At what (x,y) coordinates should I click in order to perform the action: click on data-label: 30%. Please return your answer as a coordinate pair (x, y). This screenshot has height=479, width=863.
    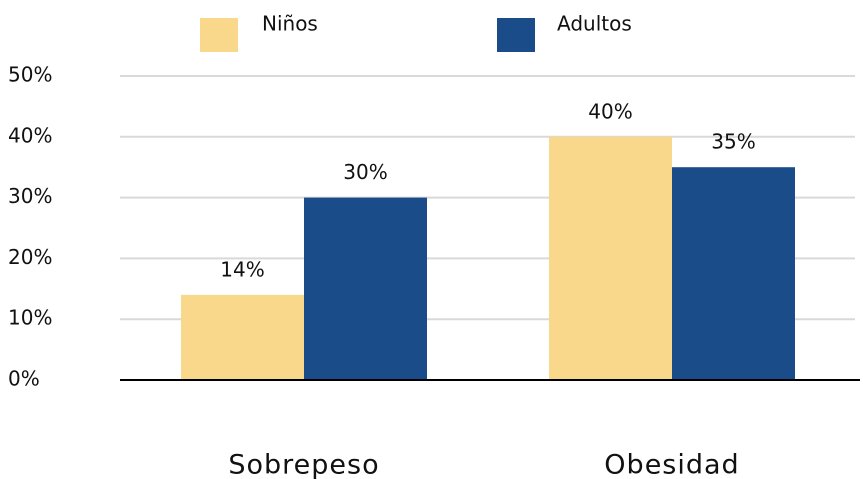
    Looking at the image, I should click on (365, 172).